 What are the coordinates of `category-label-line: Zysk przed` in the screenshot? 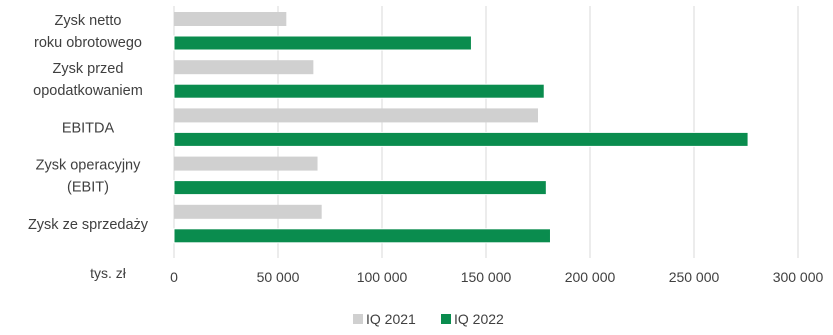 It's located at (88, 69).